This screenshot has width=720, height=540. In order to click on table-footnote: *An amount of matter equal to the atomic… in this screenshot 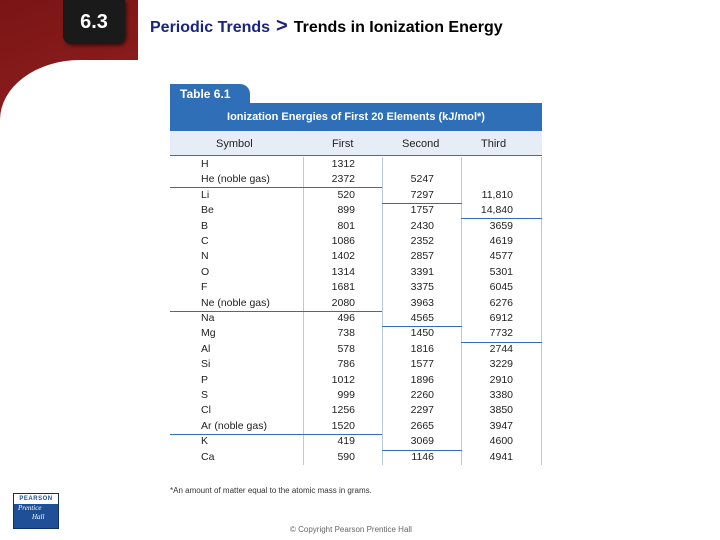, I will do `click(271, 490)`.